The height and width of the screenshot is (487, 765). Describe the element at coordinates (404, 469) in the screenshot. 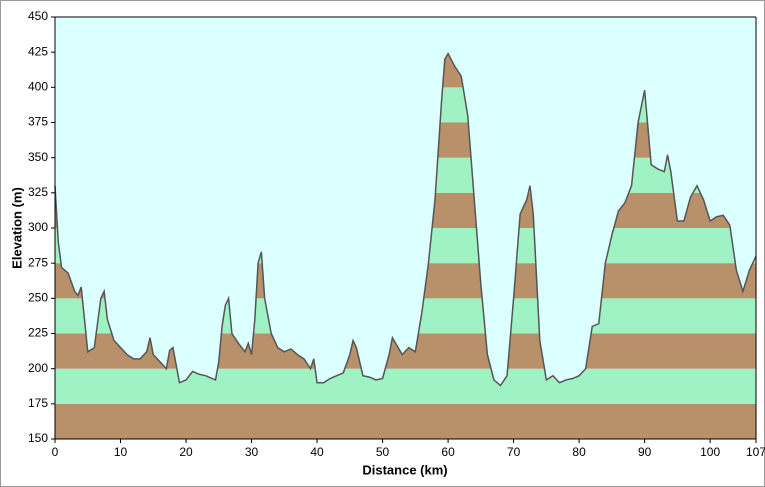

I see `x-axis-title: Distance (km)` at that location.